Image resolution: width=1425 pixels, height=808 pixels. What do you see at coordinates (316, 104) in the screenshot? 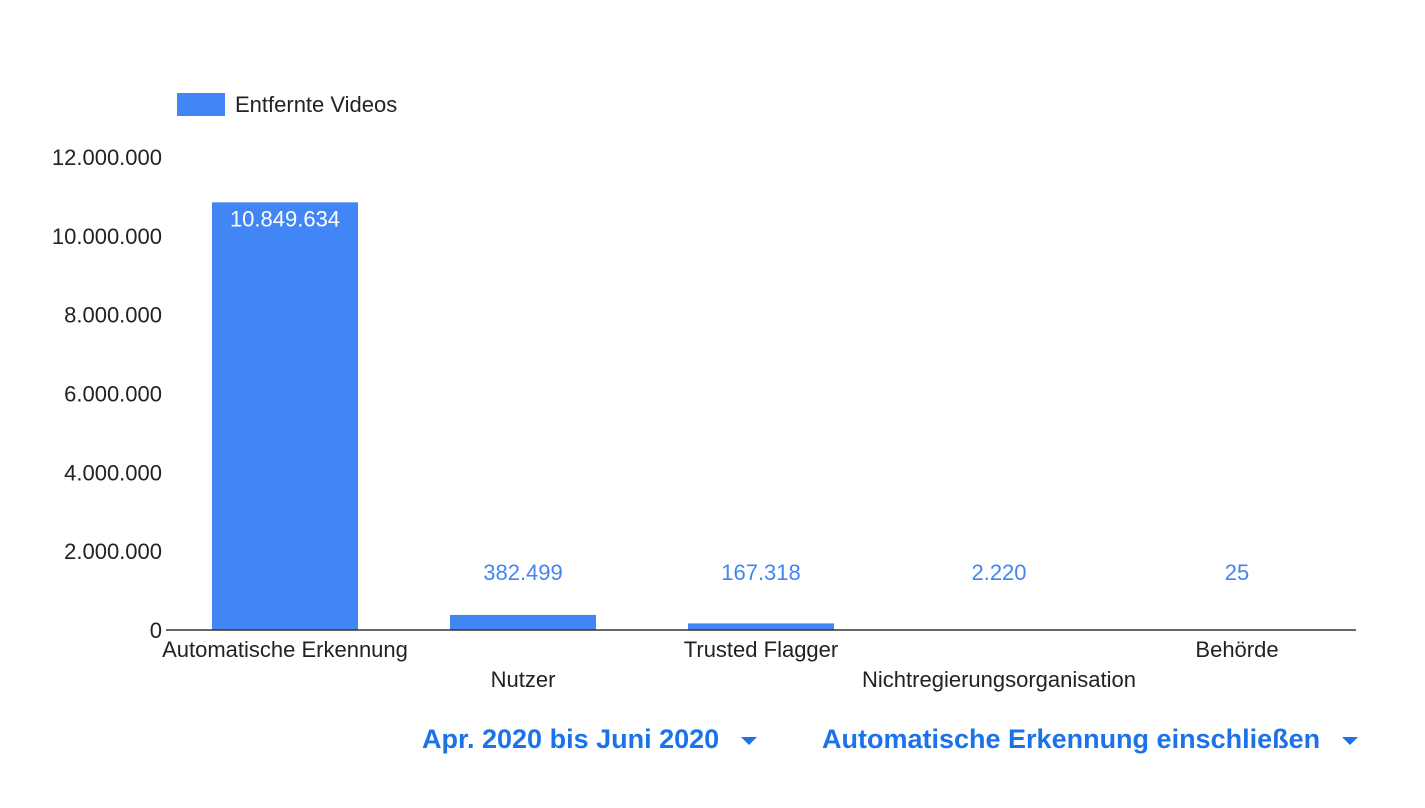
I see `legend-label: Entfernte Videos` at bounding box center [316, 104].